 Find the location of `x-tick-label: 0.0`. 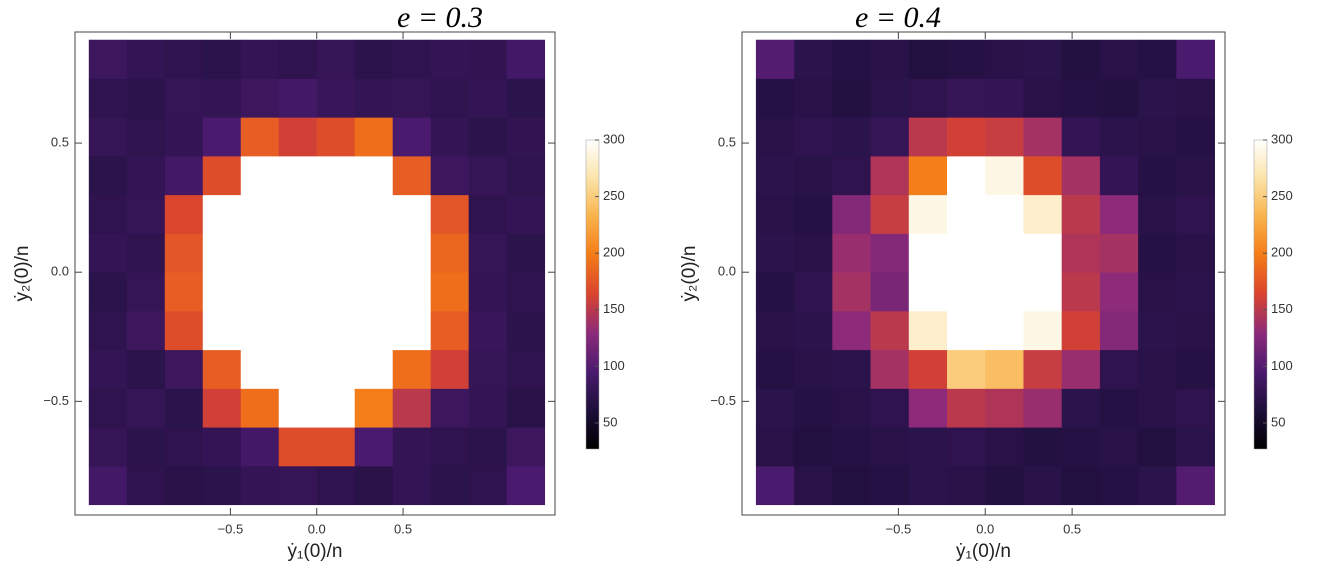

x-tick-label: 0.0 is located at coordinates (985, 528).